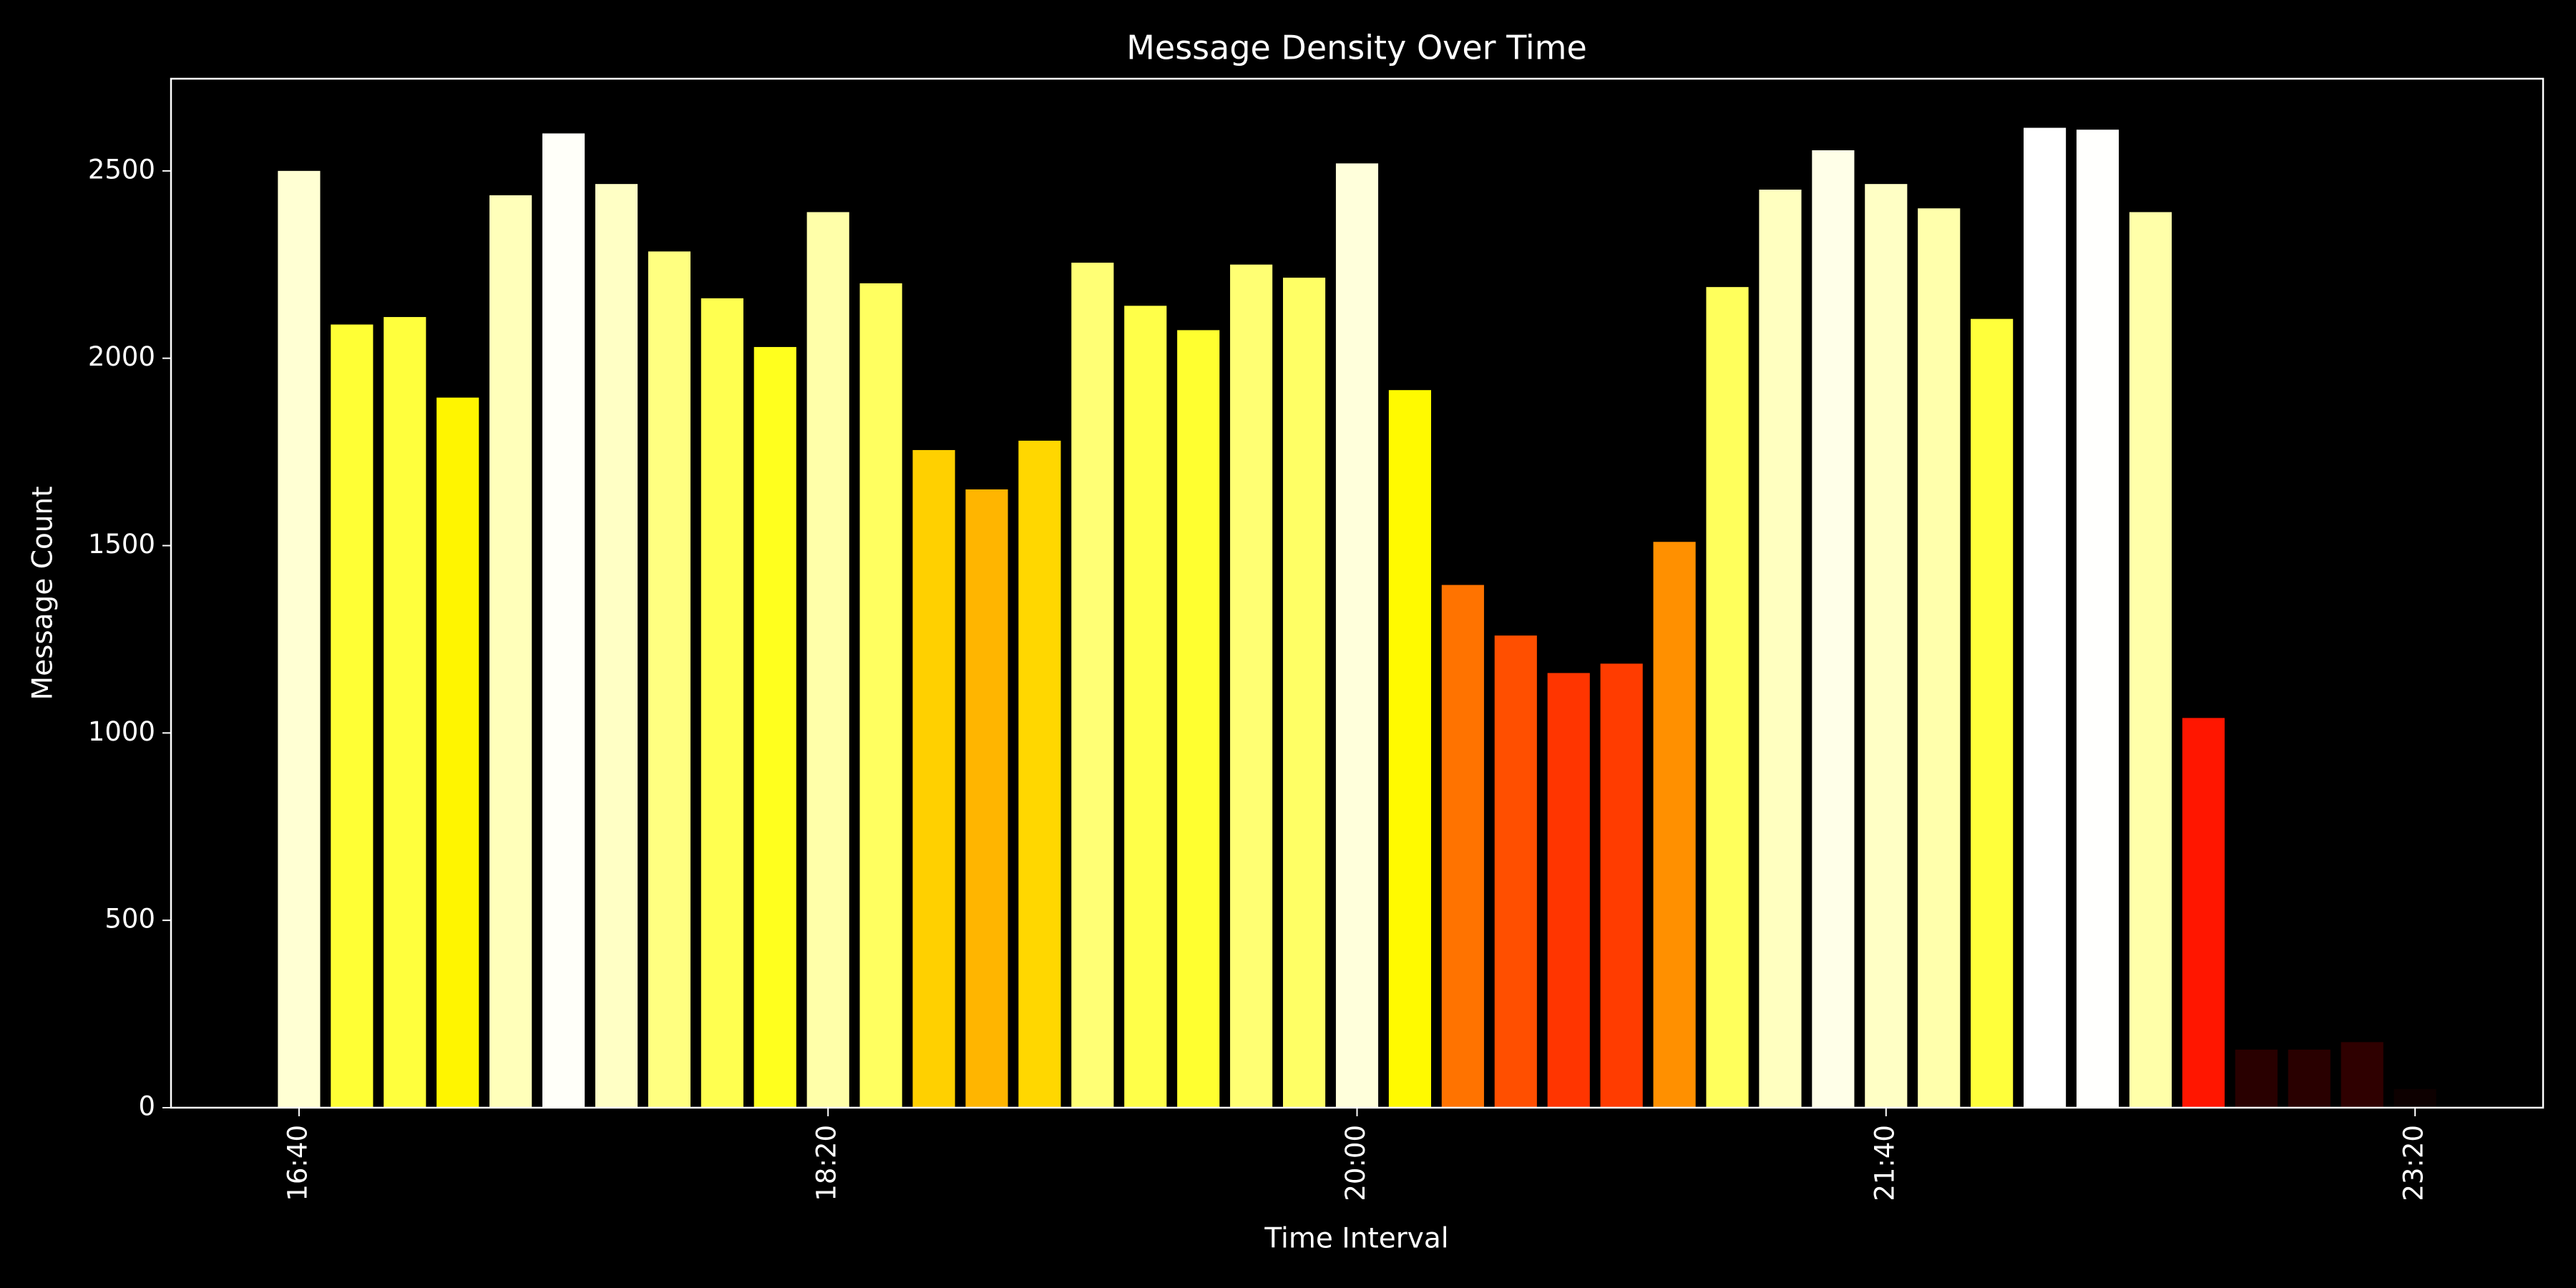  Describe the element at coordinates (122, 169) in the screenshot. I see `y-tick-label: 2500` at that location.